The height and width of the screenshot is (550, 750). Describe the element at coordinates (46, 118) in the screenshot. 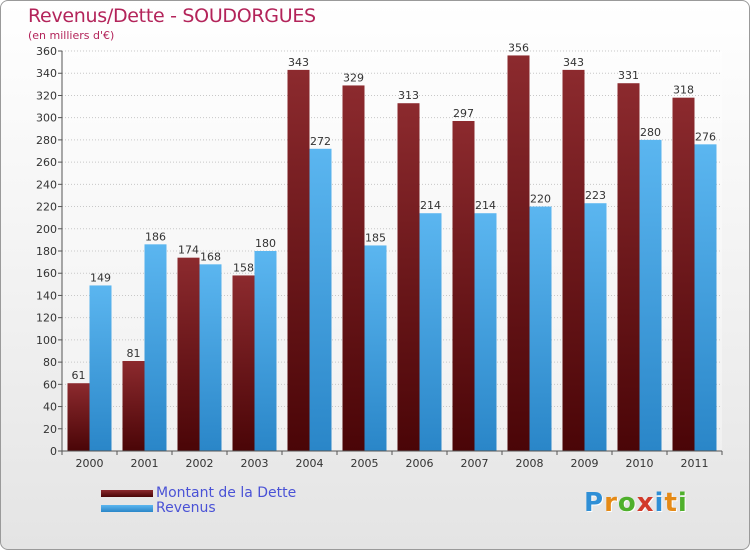

I see `y-tick-label: 300` at that location.